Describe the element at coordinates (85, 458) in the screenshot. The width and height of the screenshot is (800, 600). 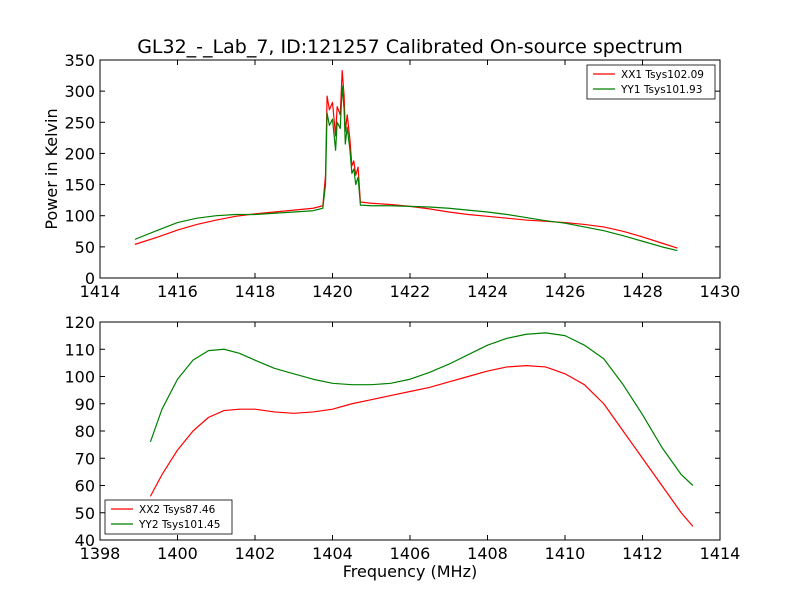
I see `y-tick-label: 70` at that location.